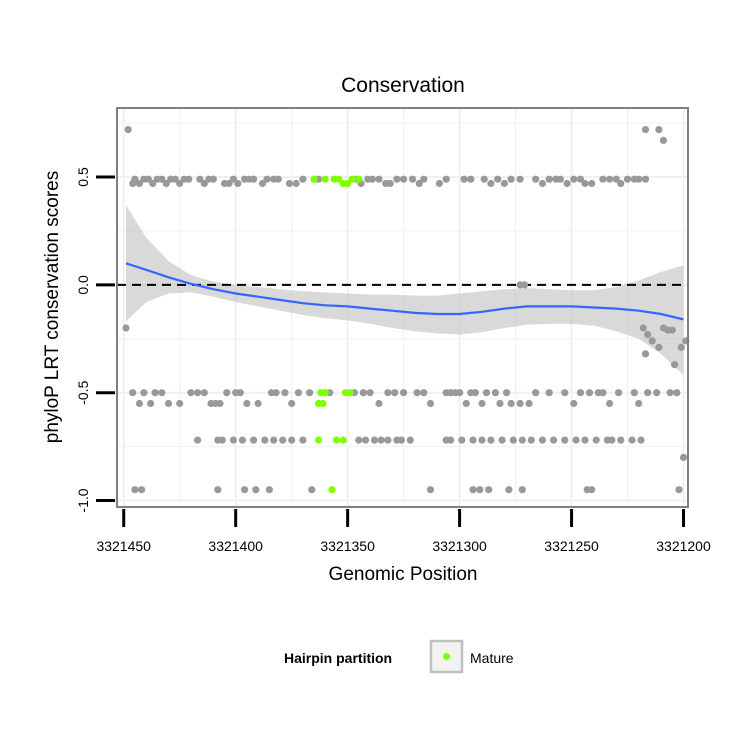 The width and height of the screenshot is (750, 750). What do you see at coordinates (459, 546) in the screenshot?
I see `x-tick-label: 3321300` at bounding box center [459, 546].